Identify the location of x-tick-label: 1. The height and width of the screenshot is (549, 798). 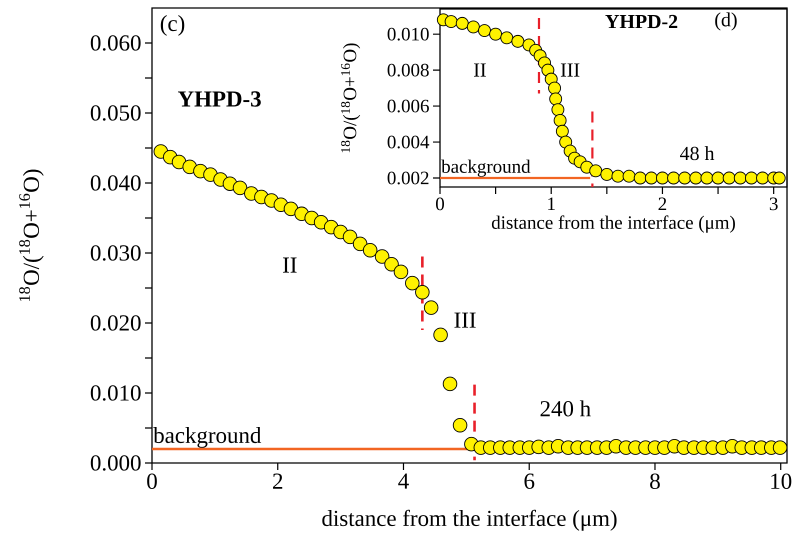
(551, 204).